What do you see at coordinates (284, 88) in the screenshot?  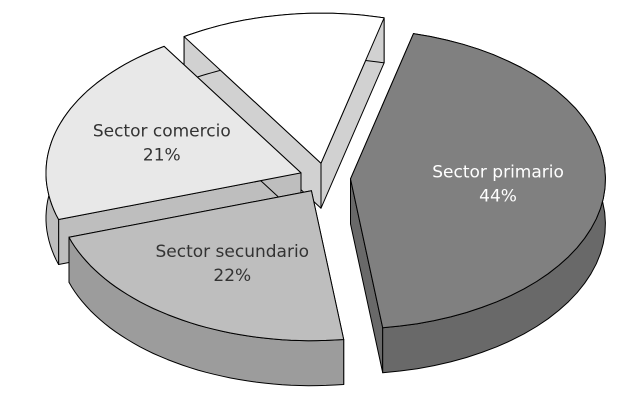 I see `slice` at bounding box center [284, 88].